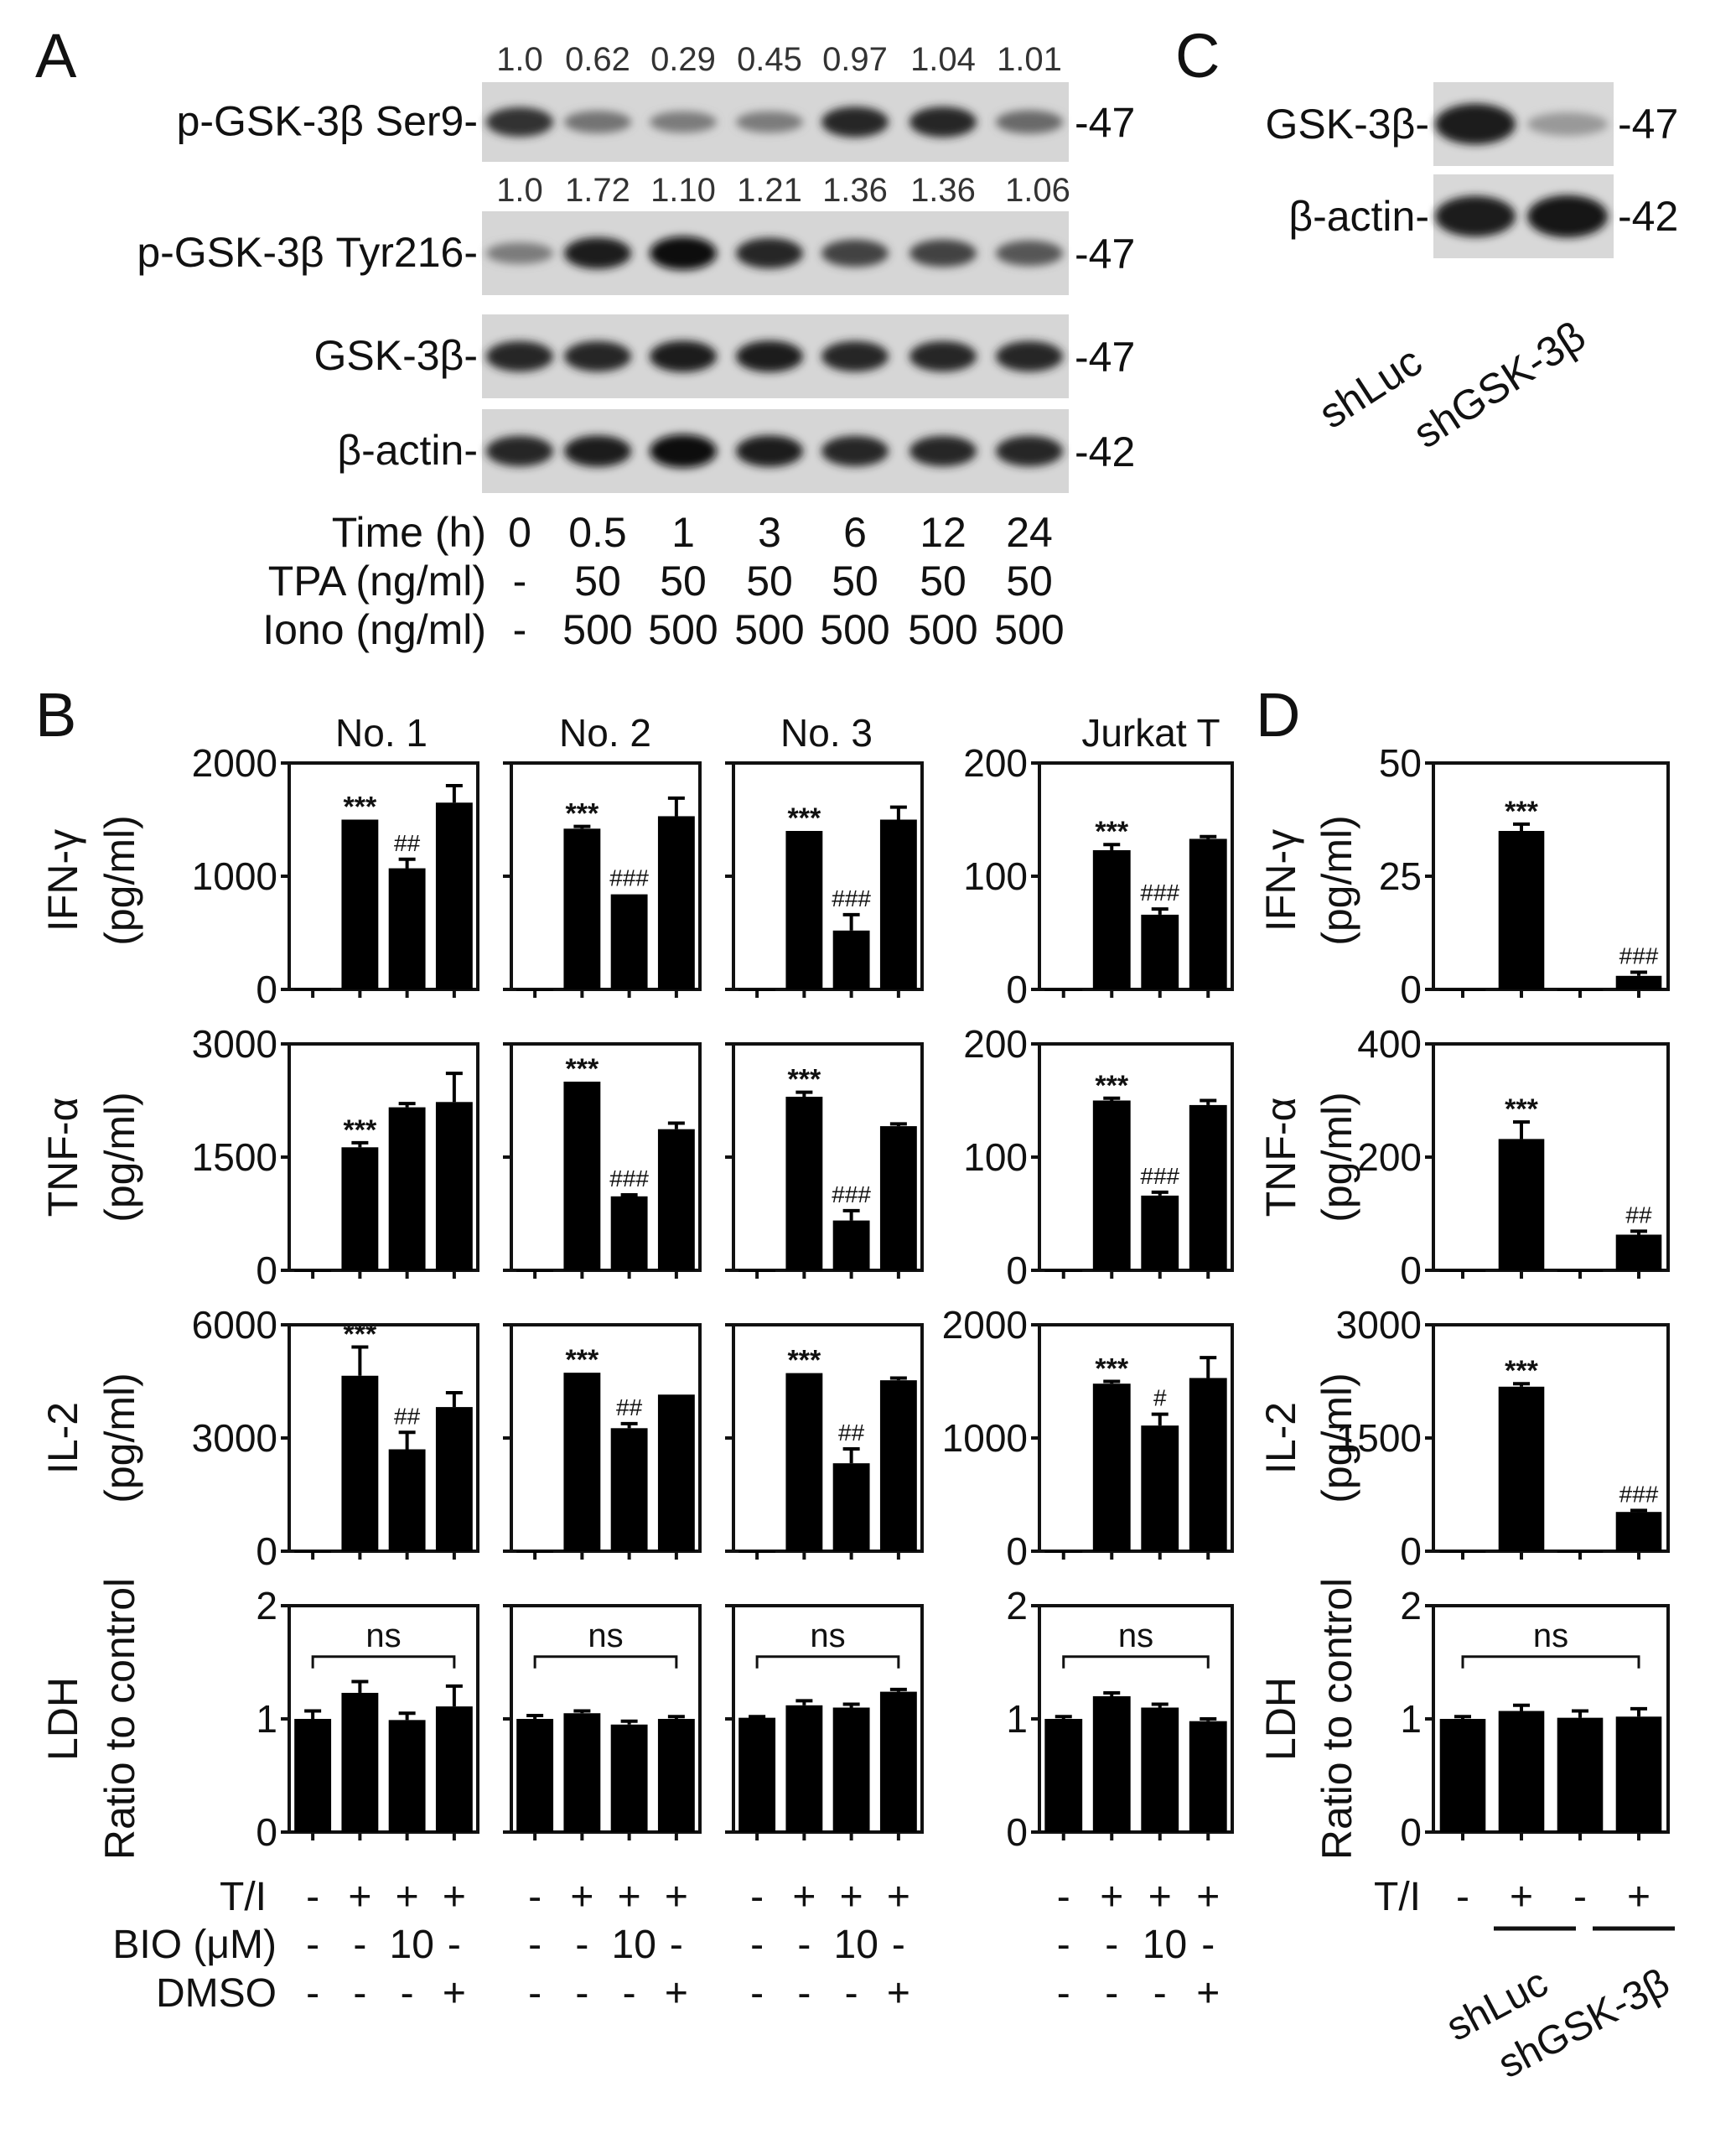 The image size is (1736, 2144). Describe the element at coordinates (1017, 1719) in the screenshot. I see `y-tick-label: 1` at that location.